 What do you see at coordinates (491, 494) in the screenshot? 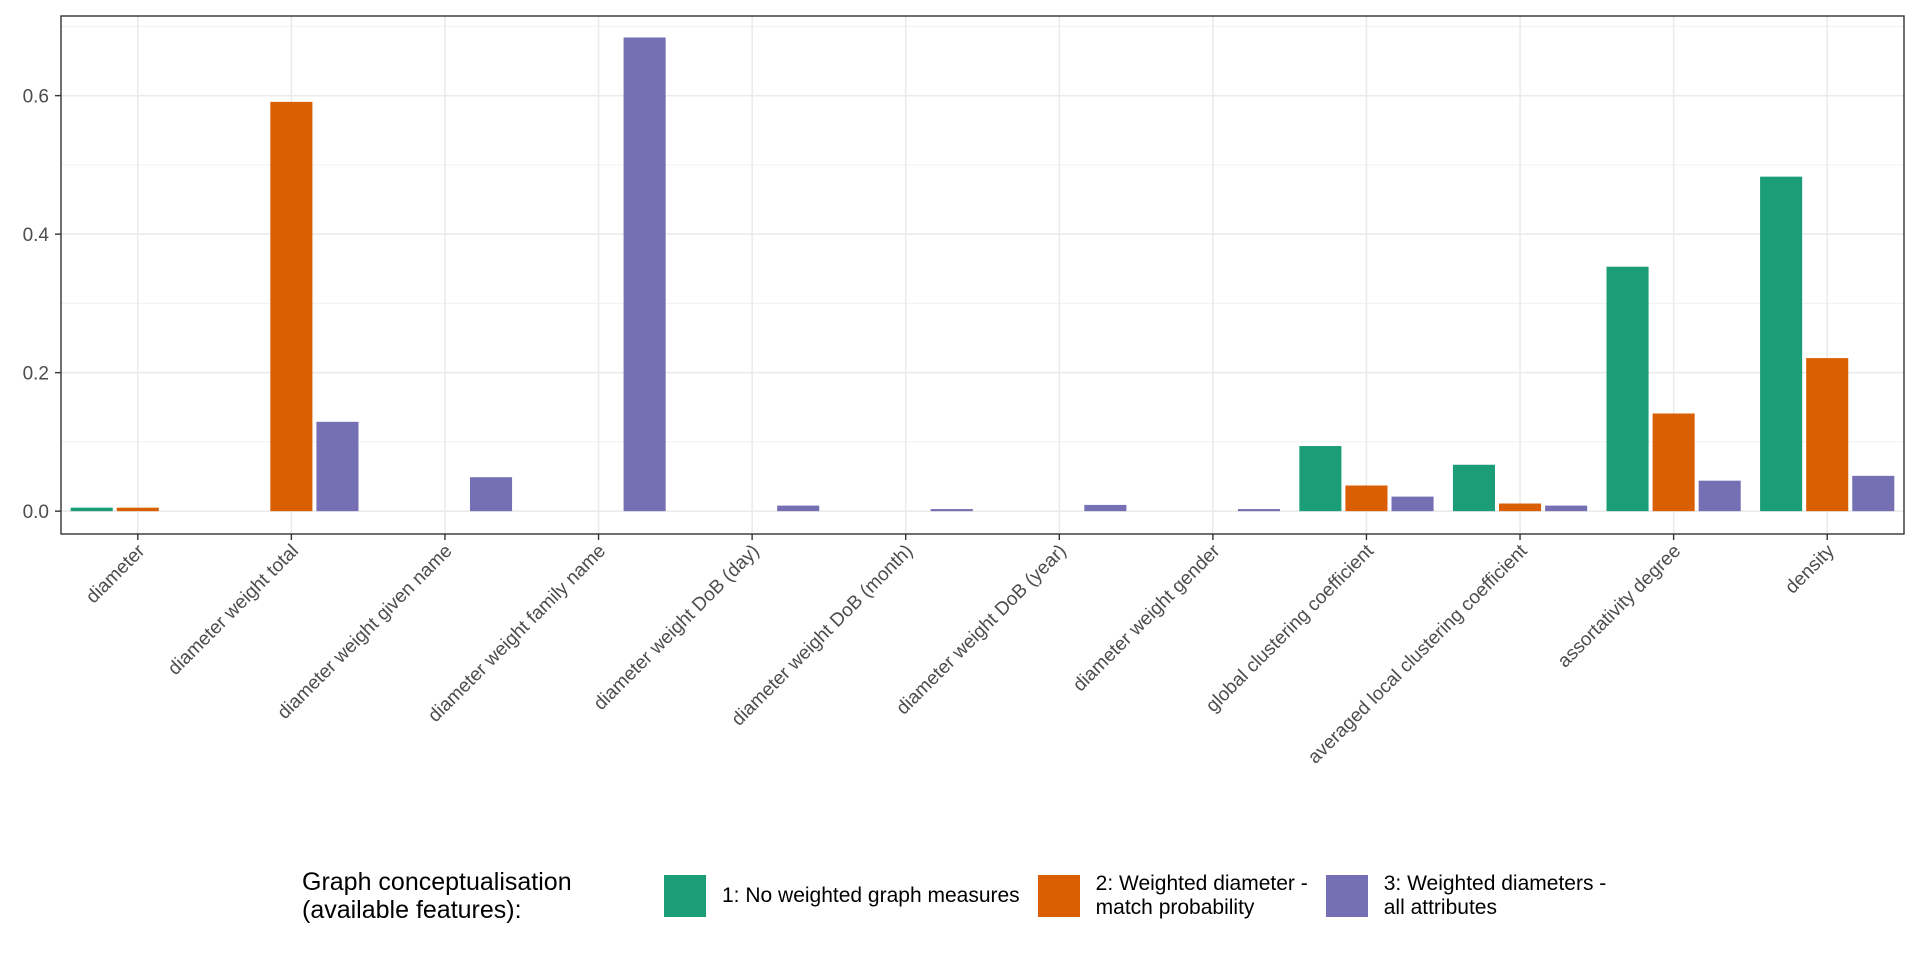
I see `bar-series-3-diameter-weight-given-name` at bounding box center [491, 494].